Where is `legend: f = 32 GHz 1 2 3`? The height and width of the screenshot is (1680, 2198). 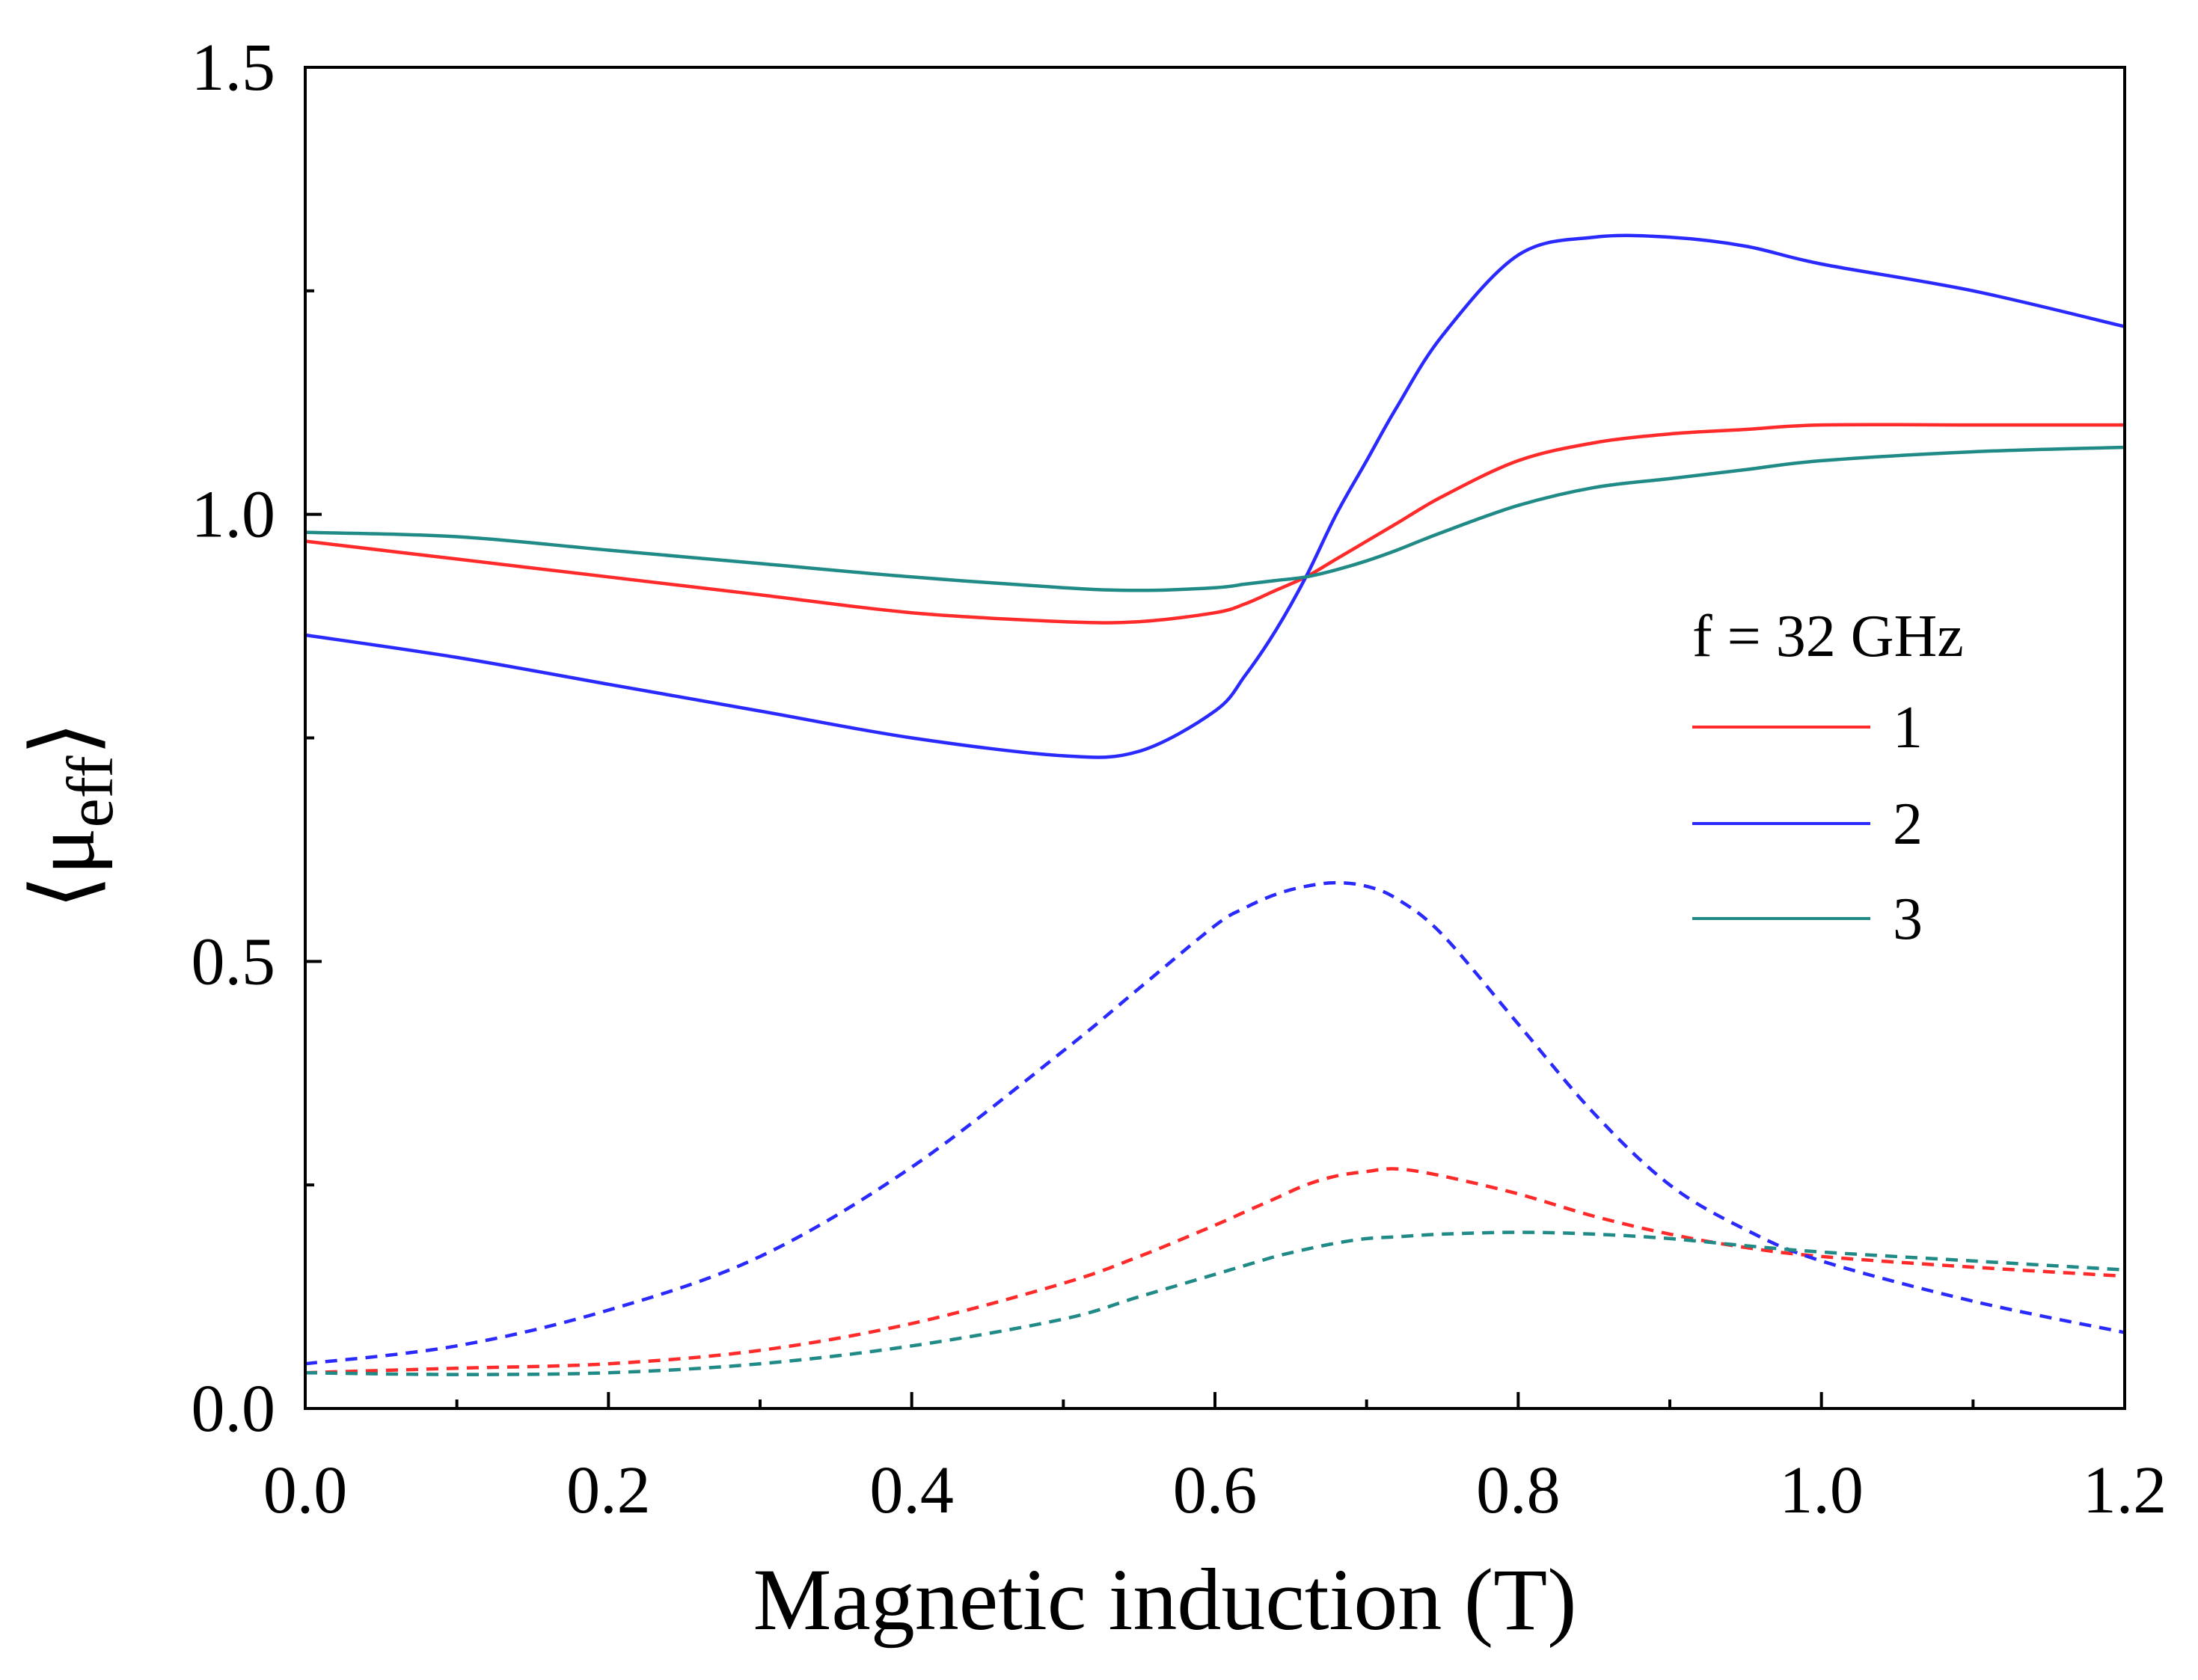 legend: f = 32 GHz 1 2 3 is located at coordinates (1828, 778).